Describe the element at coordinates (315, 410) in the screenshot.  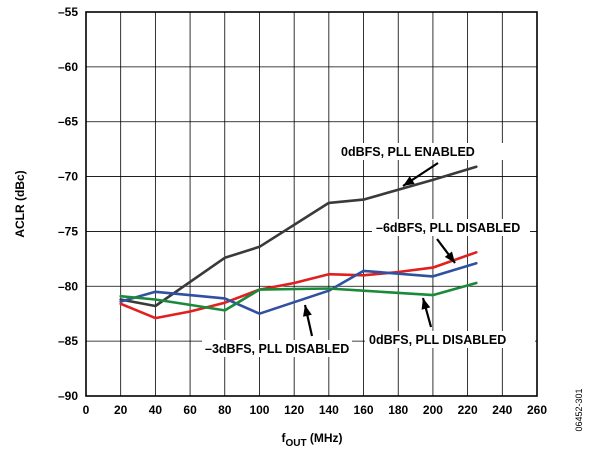
I see `x-tick-labels: 0 20 40 60 80 100 120 140 160 180 200 220 240 260` at that location.